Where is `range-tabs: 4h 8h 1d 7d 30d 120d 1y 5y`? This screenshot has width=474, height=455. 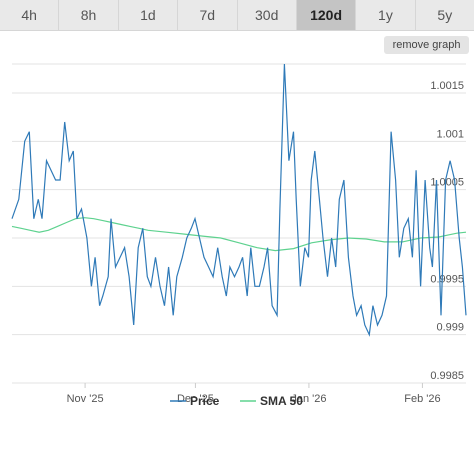
range-tabs: 4h 8h 1d 7d 30d 120d 1y 5y is located at coordinates (237, 15).